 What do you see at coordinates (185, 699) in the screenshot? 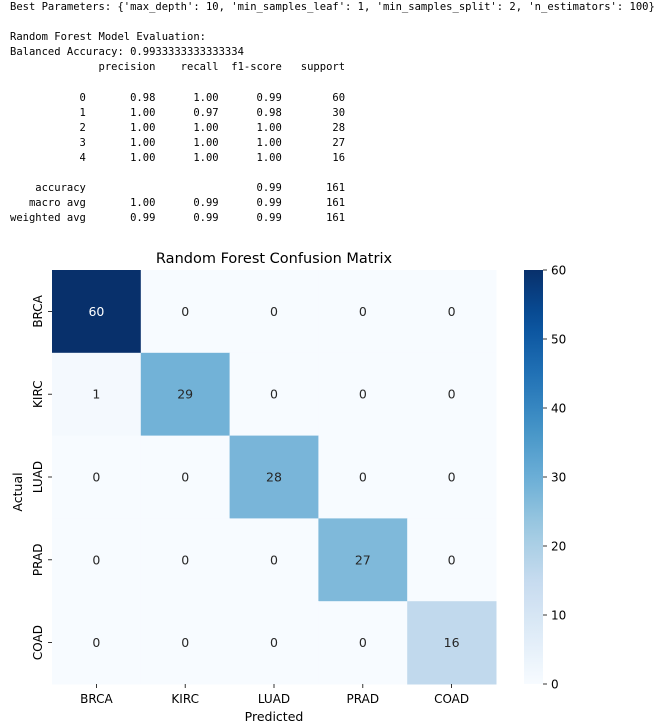
I see `x-tick-label: KIRC` at bounding box center [185, 699].